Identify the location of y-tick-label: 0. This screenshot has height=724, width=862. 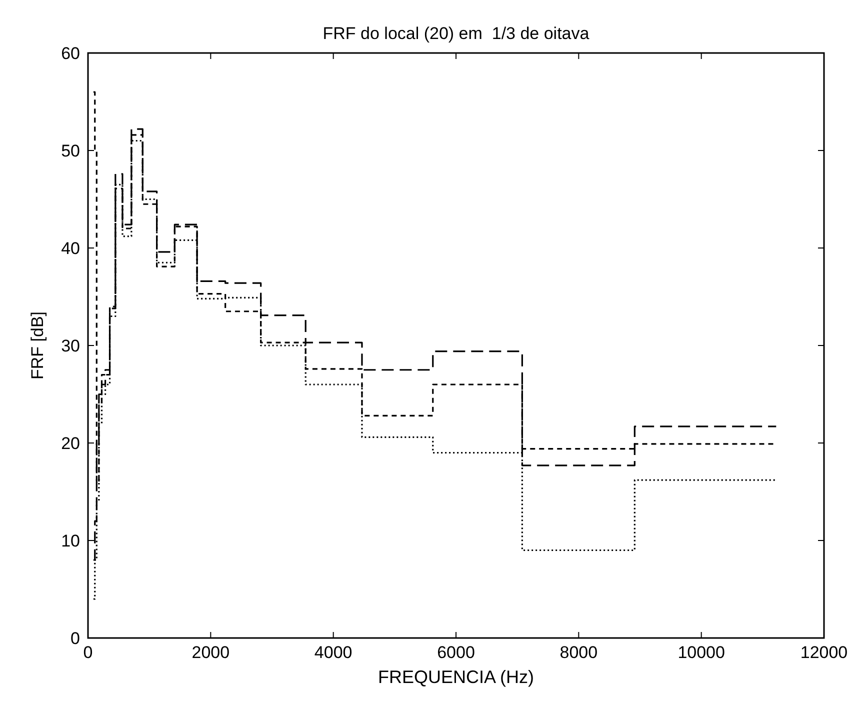
(75, 638).